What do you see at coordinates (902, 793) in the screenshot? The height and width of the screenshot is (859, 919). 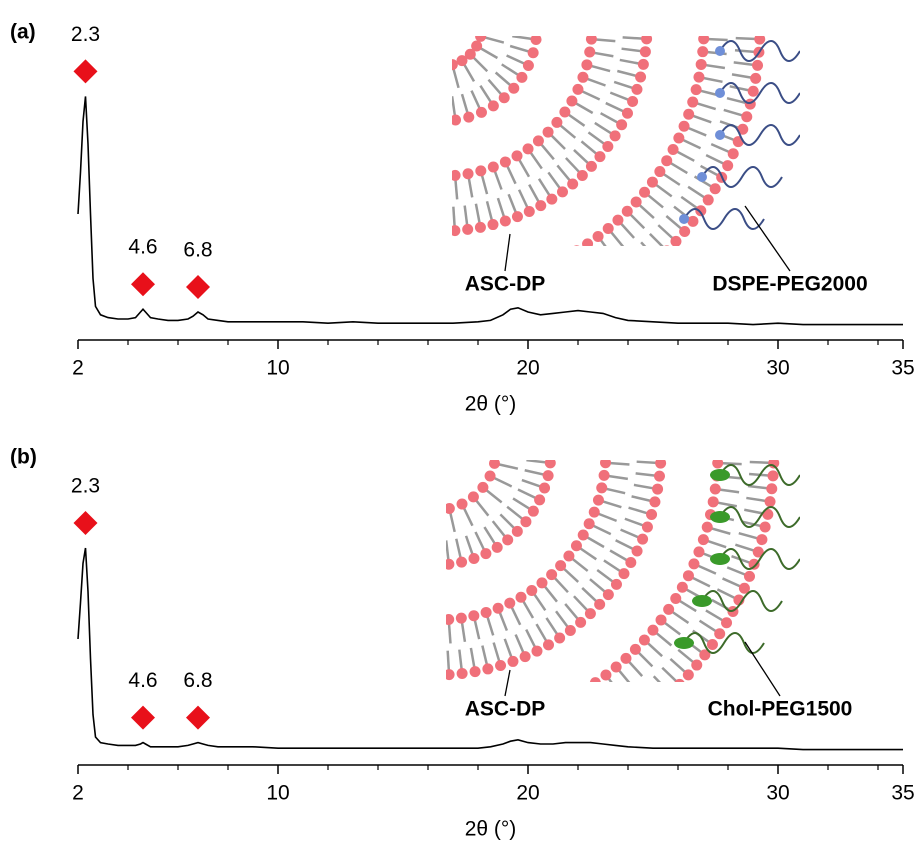 I see `x-tick-label: 35` at bounding box center [902, 793].